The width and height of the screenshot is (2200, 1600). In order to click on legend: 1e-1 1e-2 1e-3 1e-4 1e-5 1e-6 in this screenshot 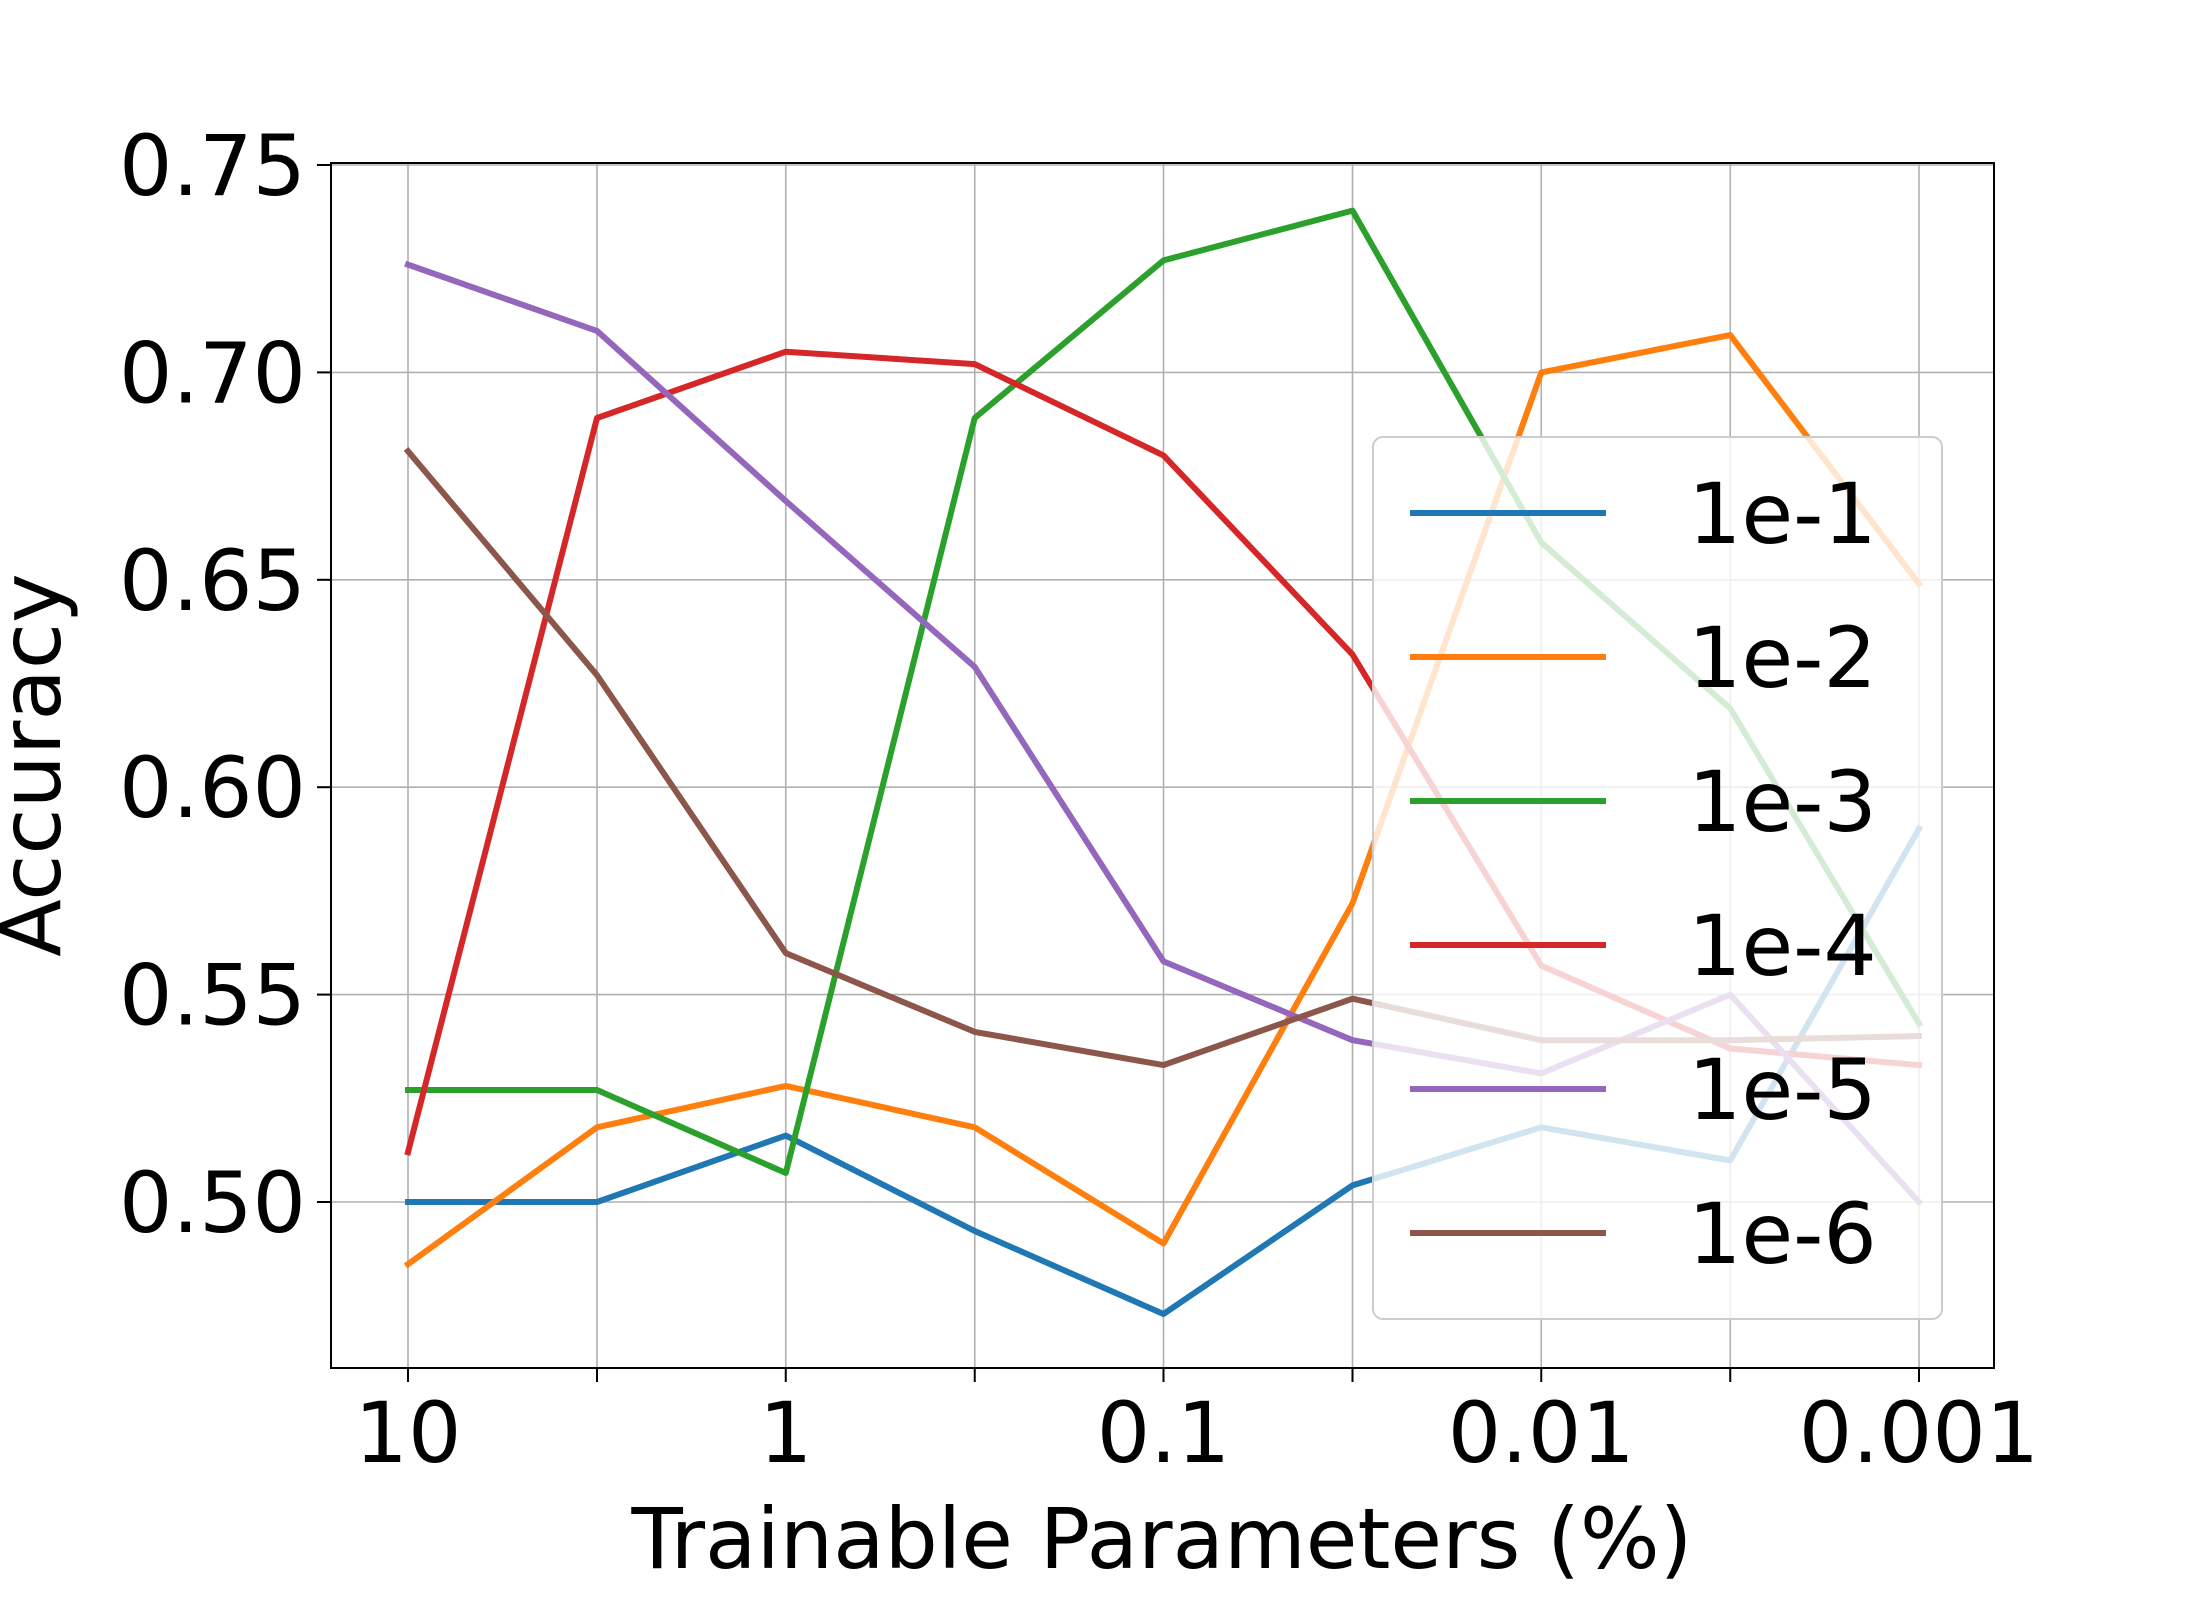, I will do `click(1657, 878)`.